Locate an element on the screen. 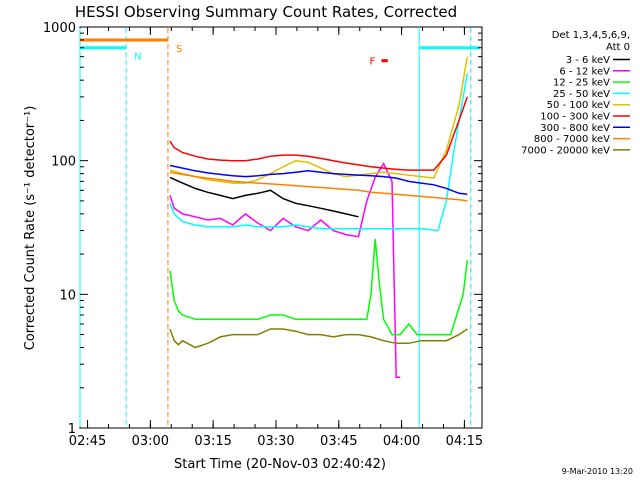  x-tick-label: 03:45 is located at coordinates (338, 441).